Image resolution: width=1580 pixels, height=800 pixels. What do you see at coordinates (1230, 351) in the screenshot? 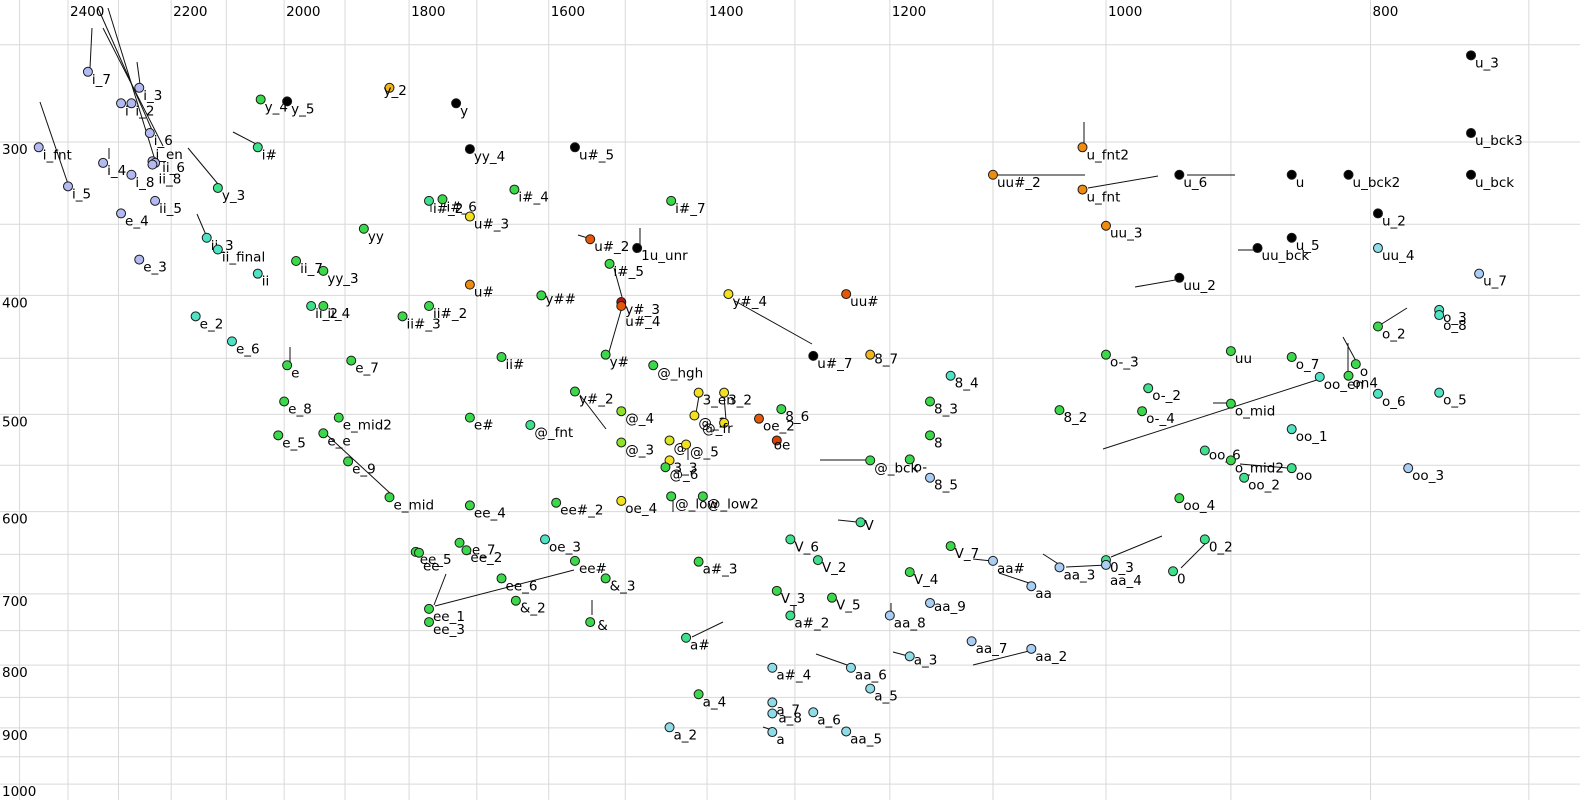
I see `data-point-uu` at bounding box center [1230, 351].